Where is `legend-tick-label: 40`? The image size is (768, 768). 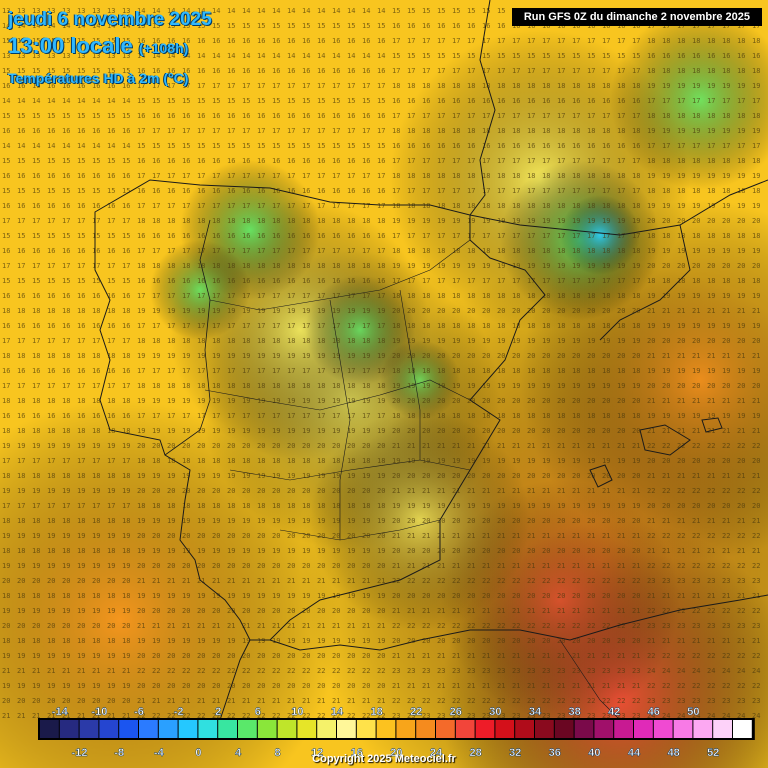
legend-tick-label: 40 is located at coordinates (594, 753).